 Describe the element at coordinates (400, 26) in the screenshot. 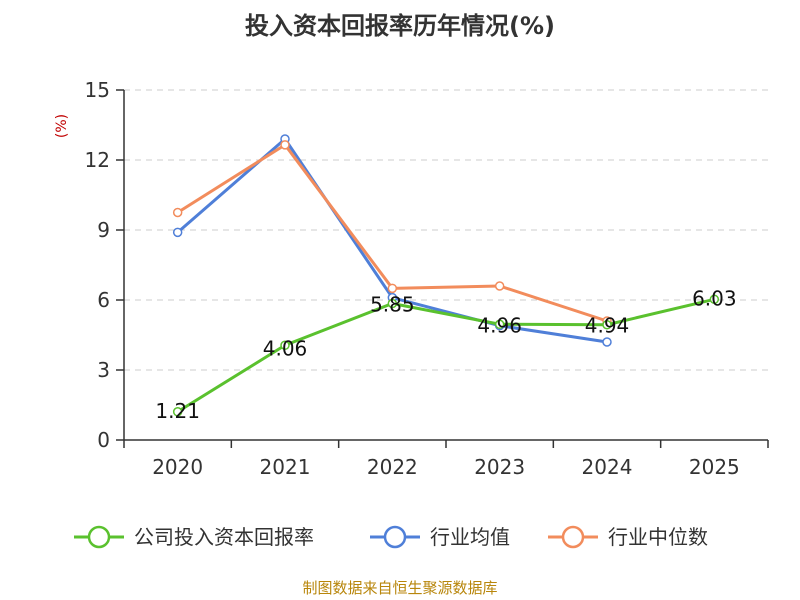

I see `chart-title: 投入资本回报率历年情况(%)` at that location.